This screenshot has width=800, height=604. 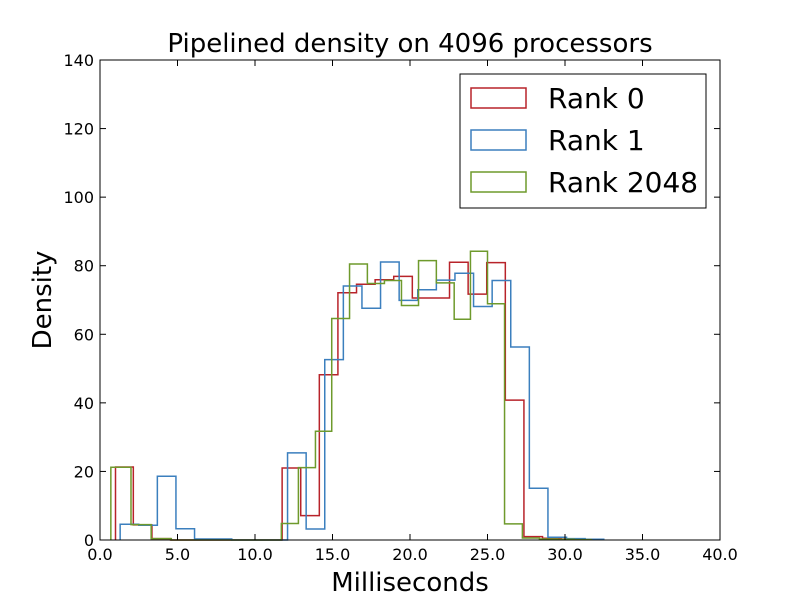 I want to click on x-tick-label: 40.0, so click(x=720, y=554).